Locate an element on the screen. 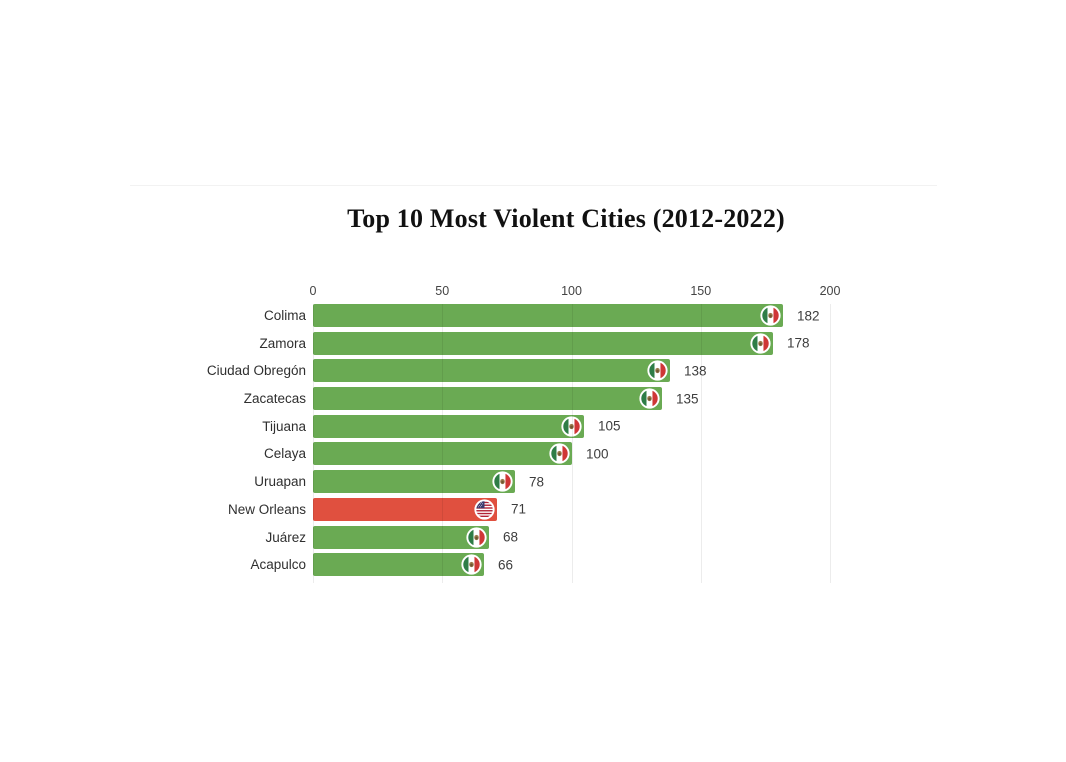 This screenshot has width=1066, height=762. bar-row: Zacatecas 135 is located at coordinates (570, 399).